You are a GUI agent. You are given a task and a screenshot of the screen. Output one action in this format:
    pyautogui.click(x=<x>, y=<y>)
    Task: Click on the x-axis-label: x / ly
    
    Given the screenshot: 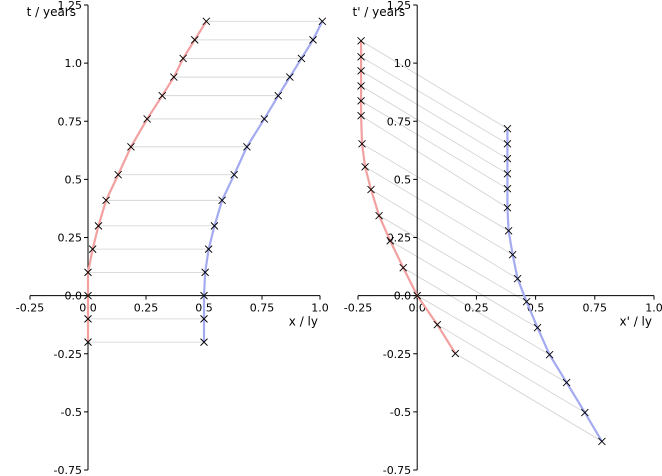 What is the action you would take?
    pyautogui.click(x=303, y=322)
    